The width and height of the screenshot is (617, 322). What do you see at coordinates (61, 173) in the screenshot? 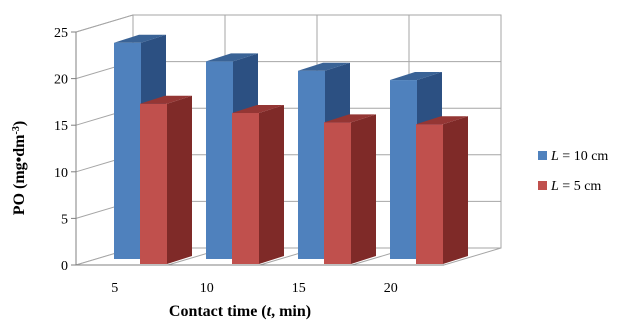
I see `y-tick-label: 10` at bounding box center [61, 173].